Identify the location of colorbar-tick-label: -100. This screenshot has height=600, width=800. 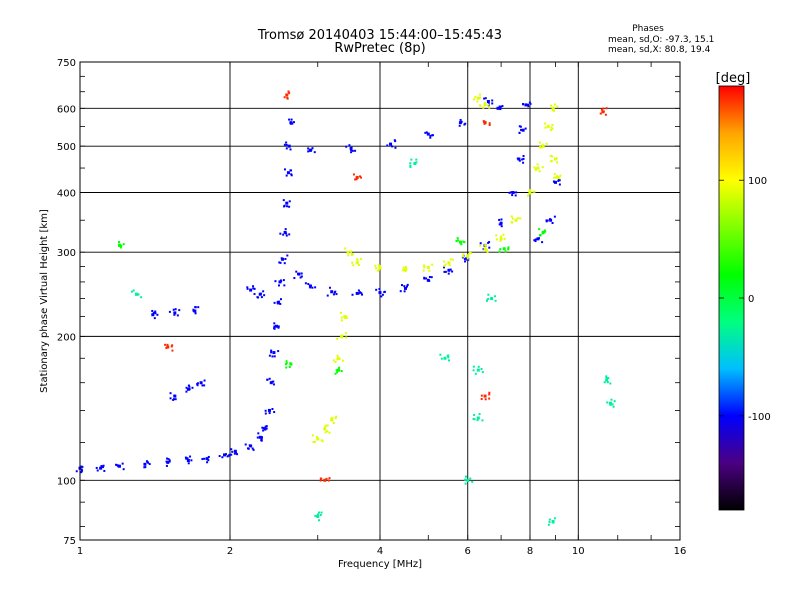
(759, 417).